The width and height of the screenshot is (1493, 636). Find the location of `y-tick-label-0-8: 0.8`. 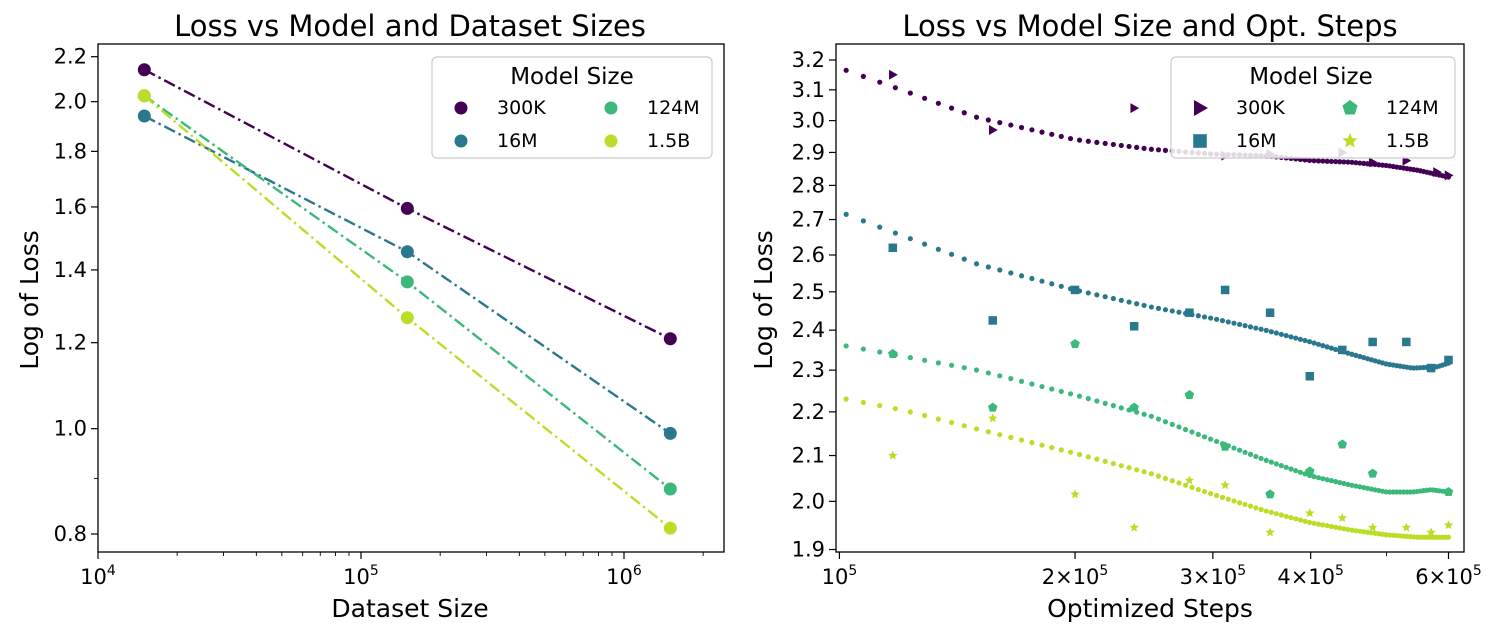

y-tick-label-0-8: 0.8 is located at coordinates (70, 534).